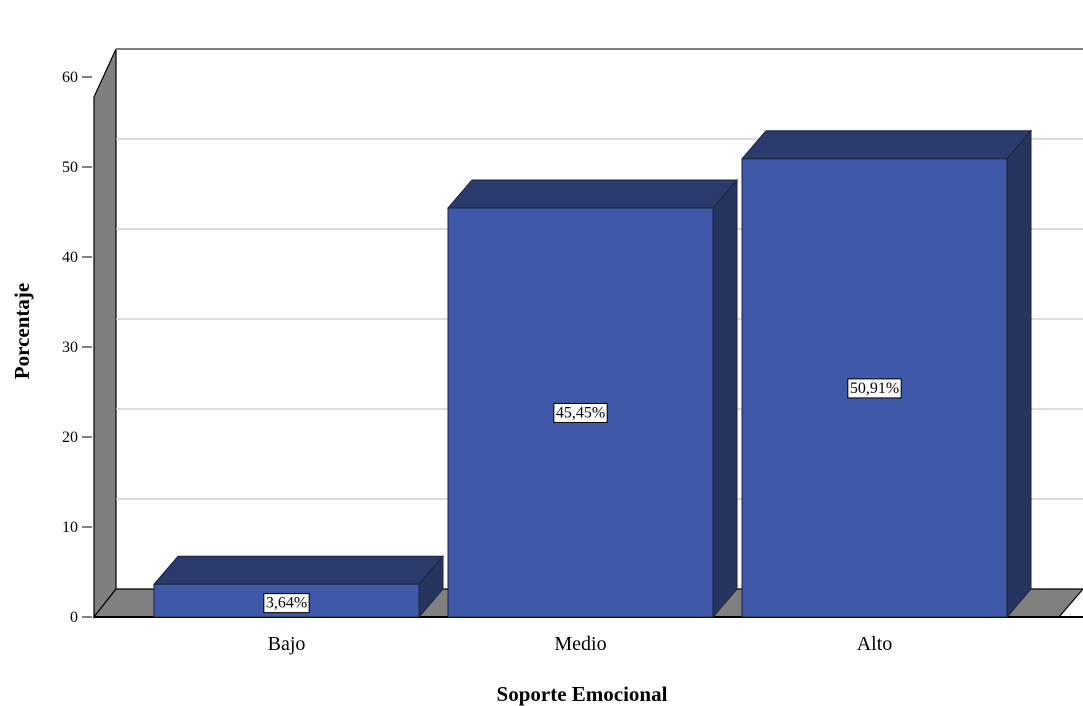 This screenshot has height=706, width=1083. Describe the element at coordinates (875, 644) in the screenshot. I see `x-tick-label: Alto` at that location.